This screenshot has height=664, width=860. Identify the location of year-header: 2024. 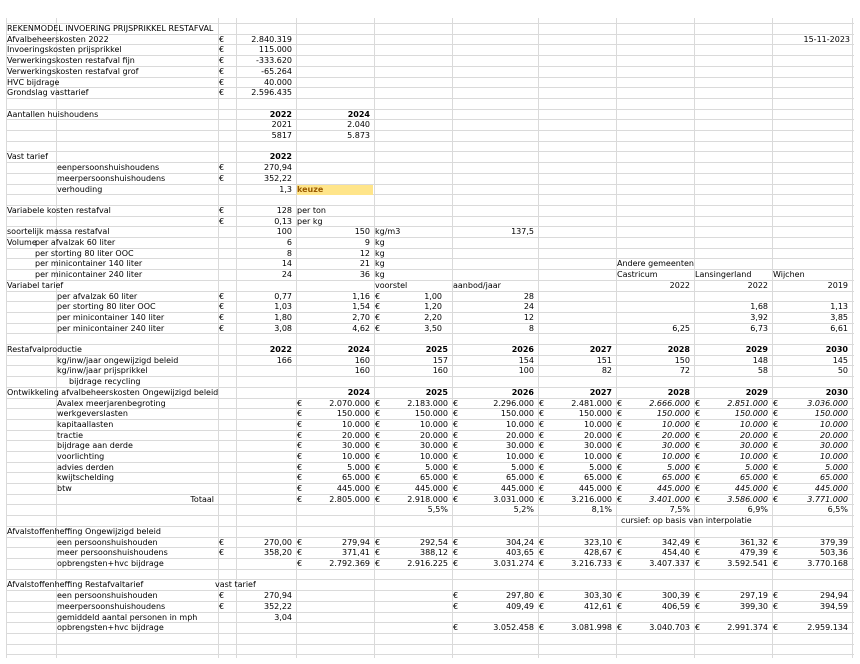
(358, 349).